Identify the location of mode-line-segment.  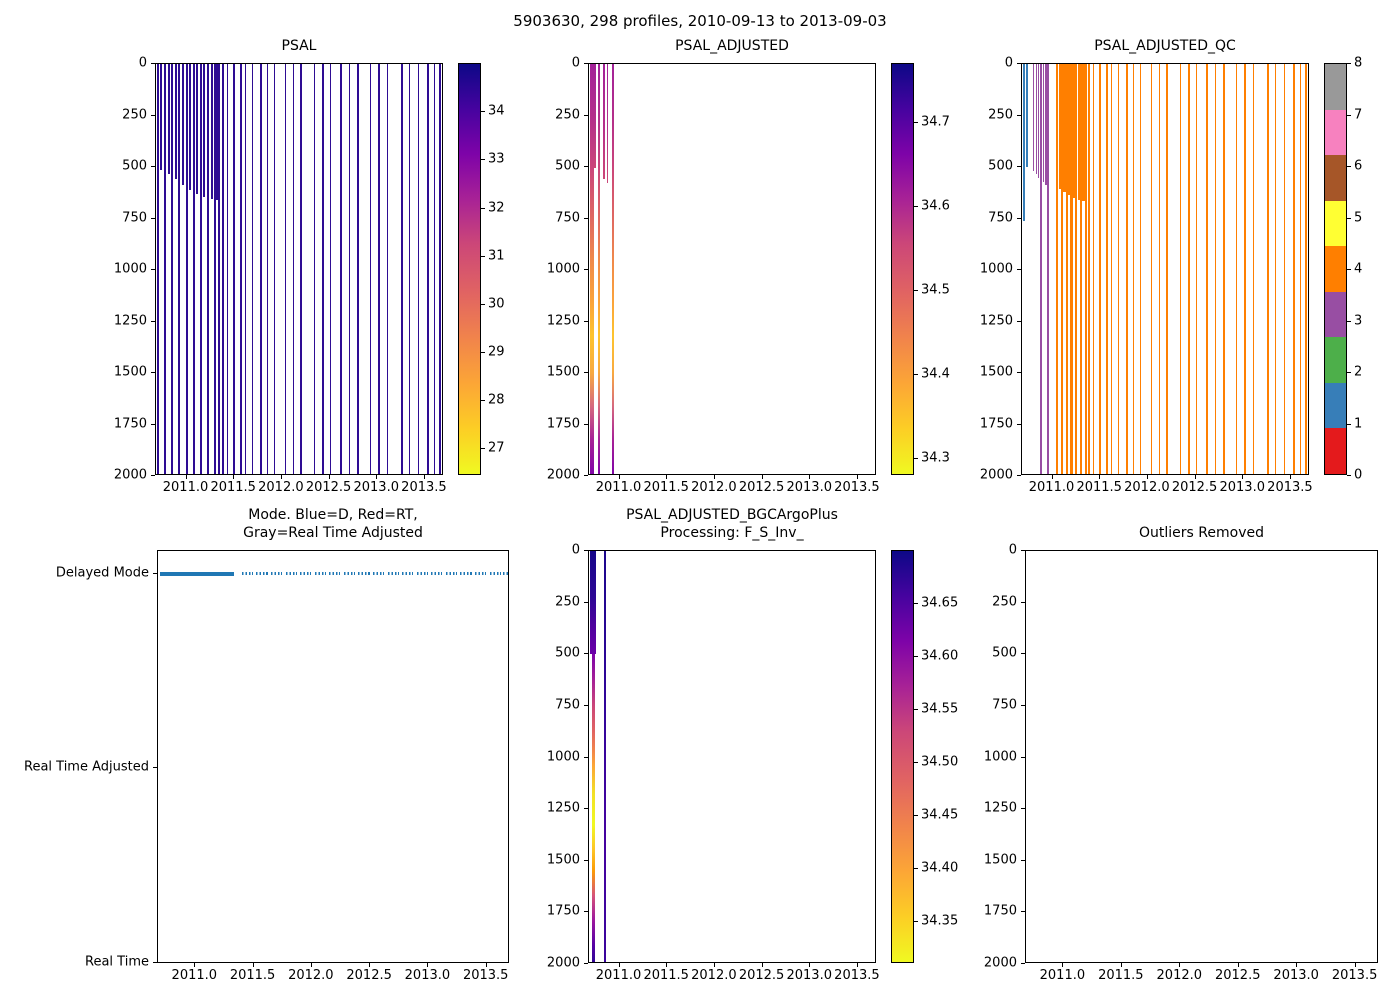
(437, 574).